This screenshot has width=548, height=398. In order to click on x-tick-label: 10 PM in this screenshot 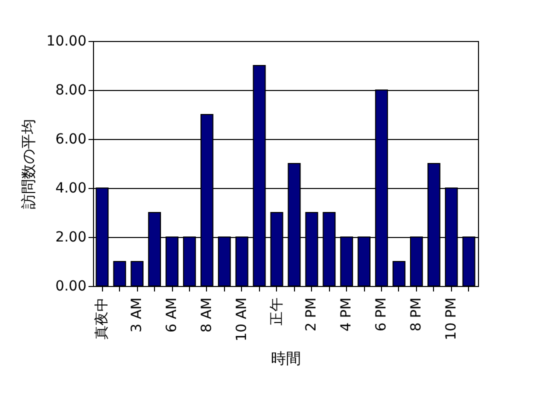, I will do `click(451, 319)`.